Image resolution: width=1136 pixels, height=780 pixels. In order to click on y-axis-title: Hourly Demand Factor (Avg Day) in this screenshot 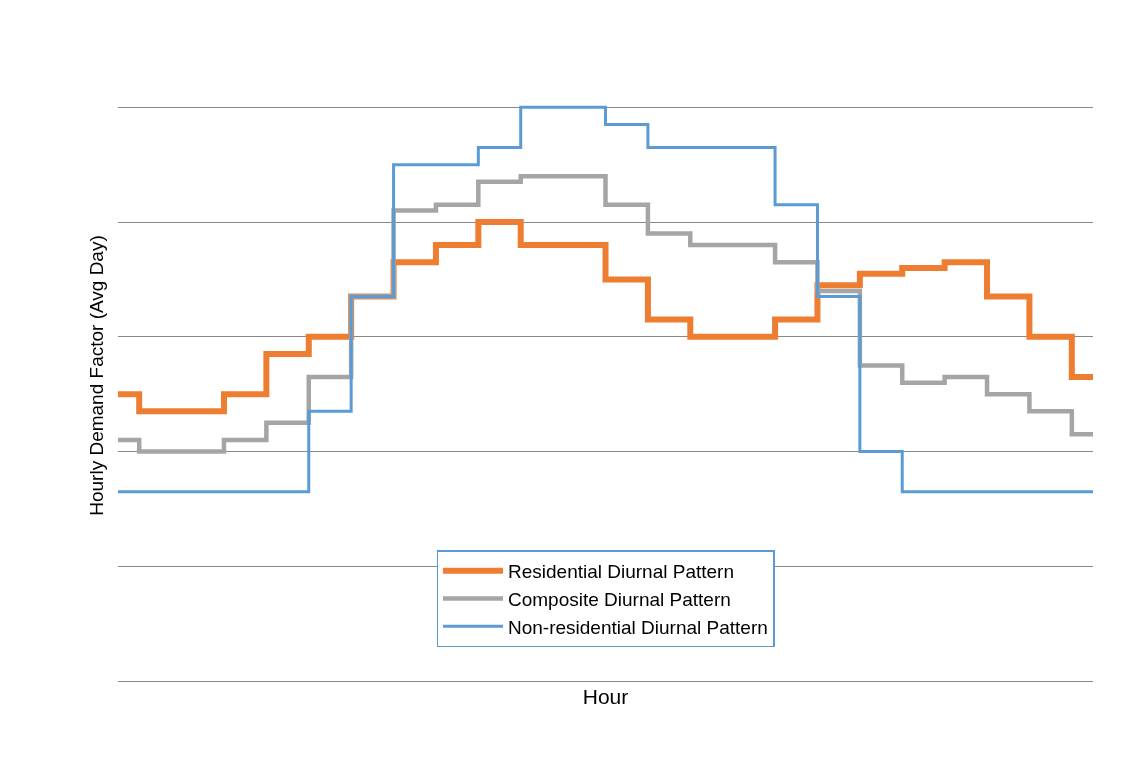, I will do `click(96, 375)`.